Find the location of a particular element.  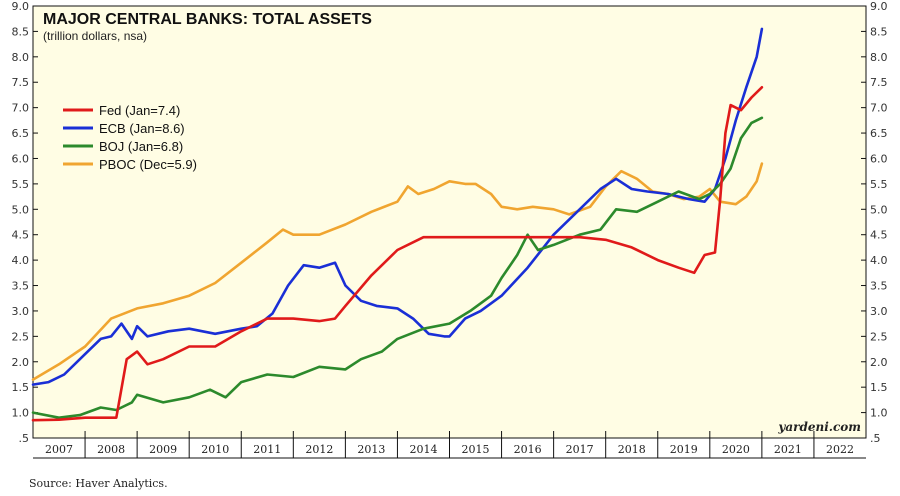

y-tick-label-left: 5.5 is located at coordinates (21, 184).